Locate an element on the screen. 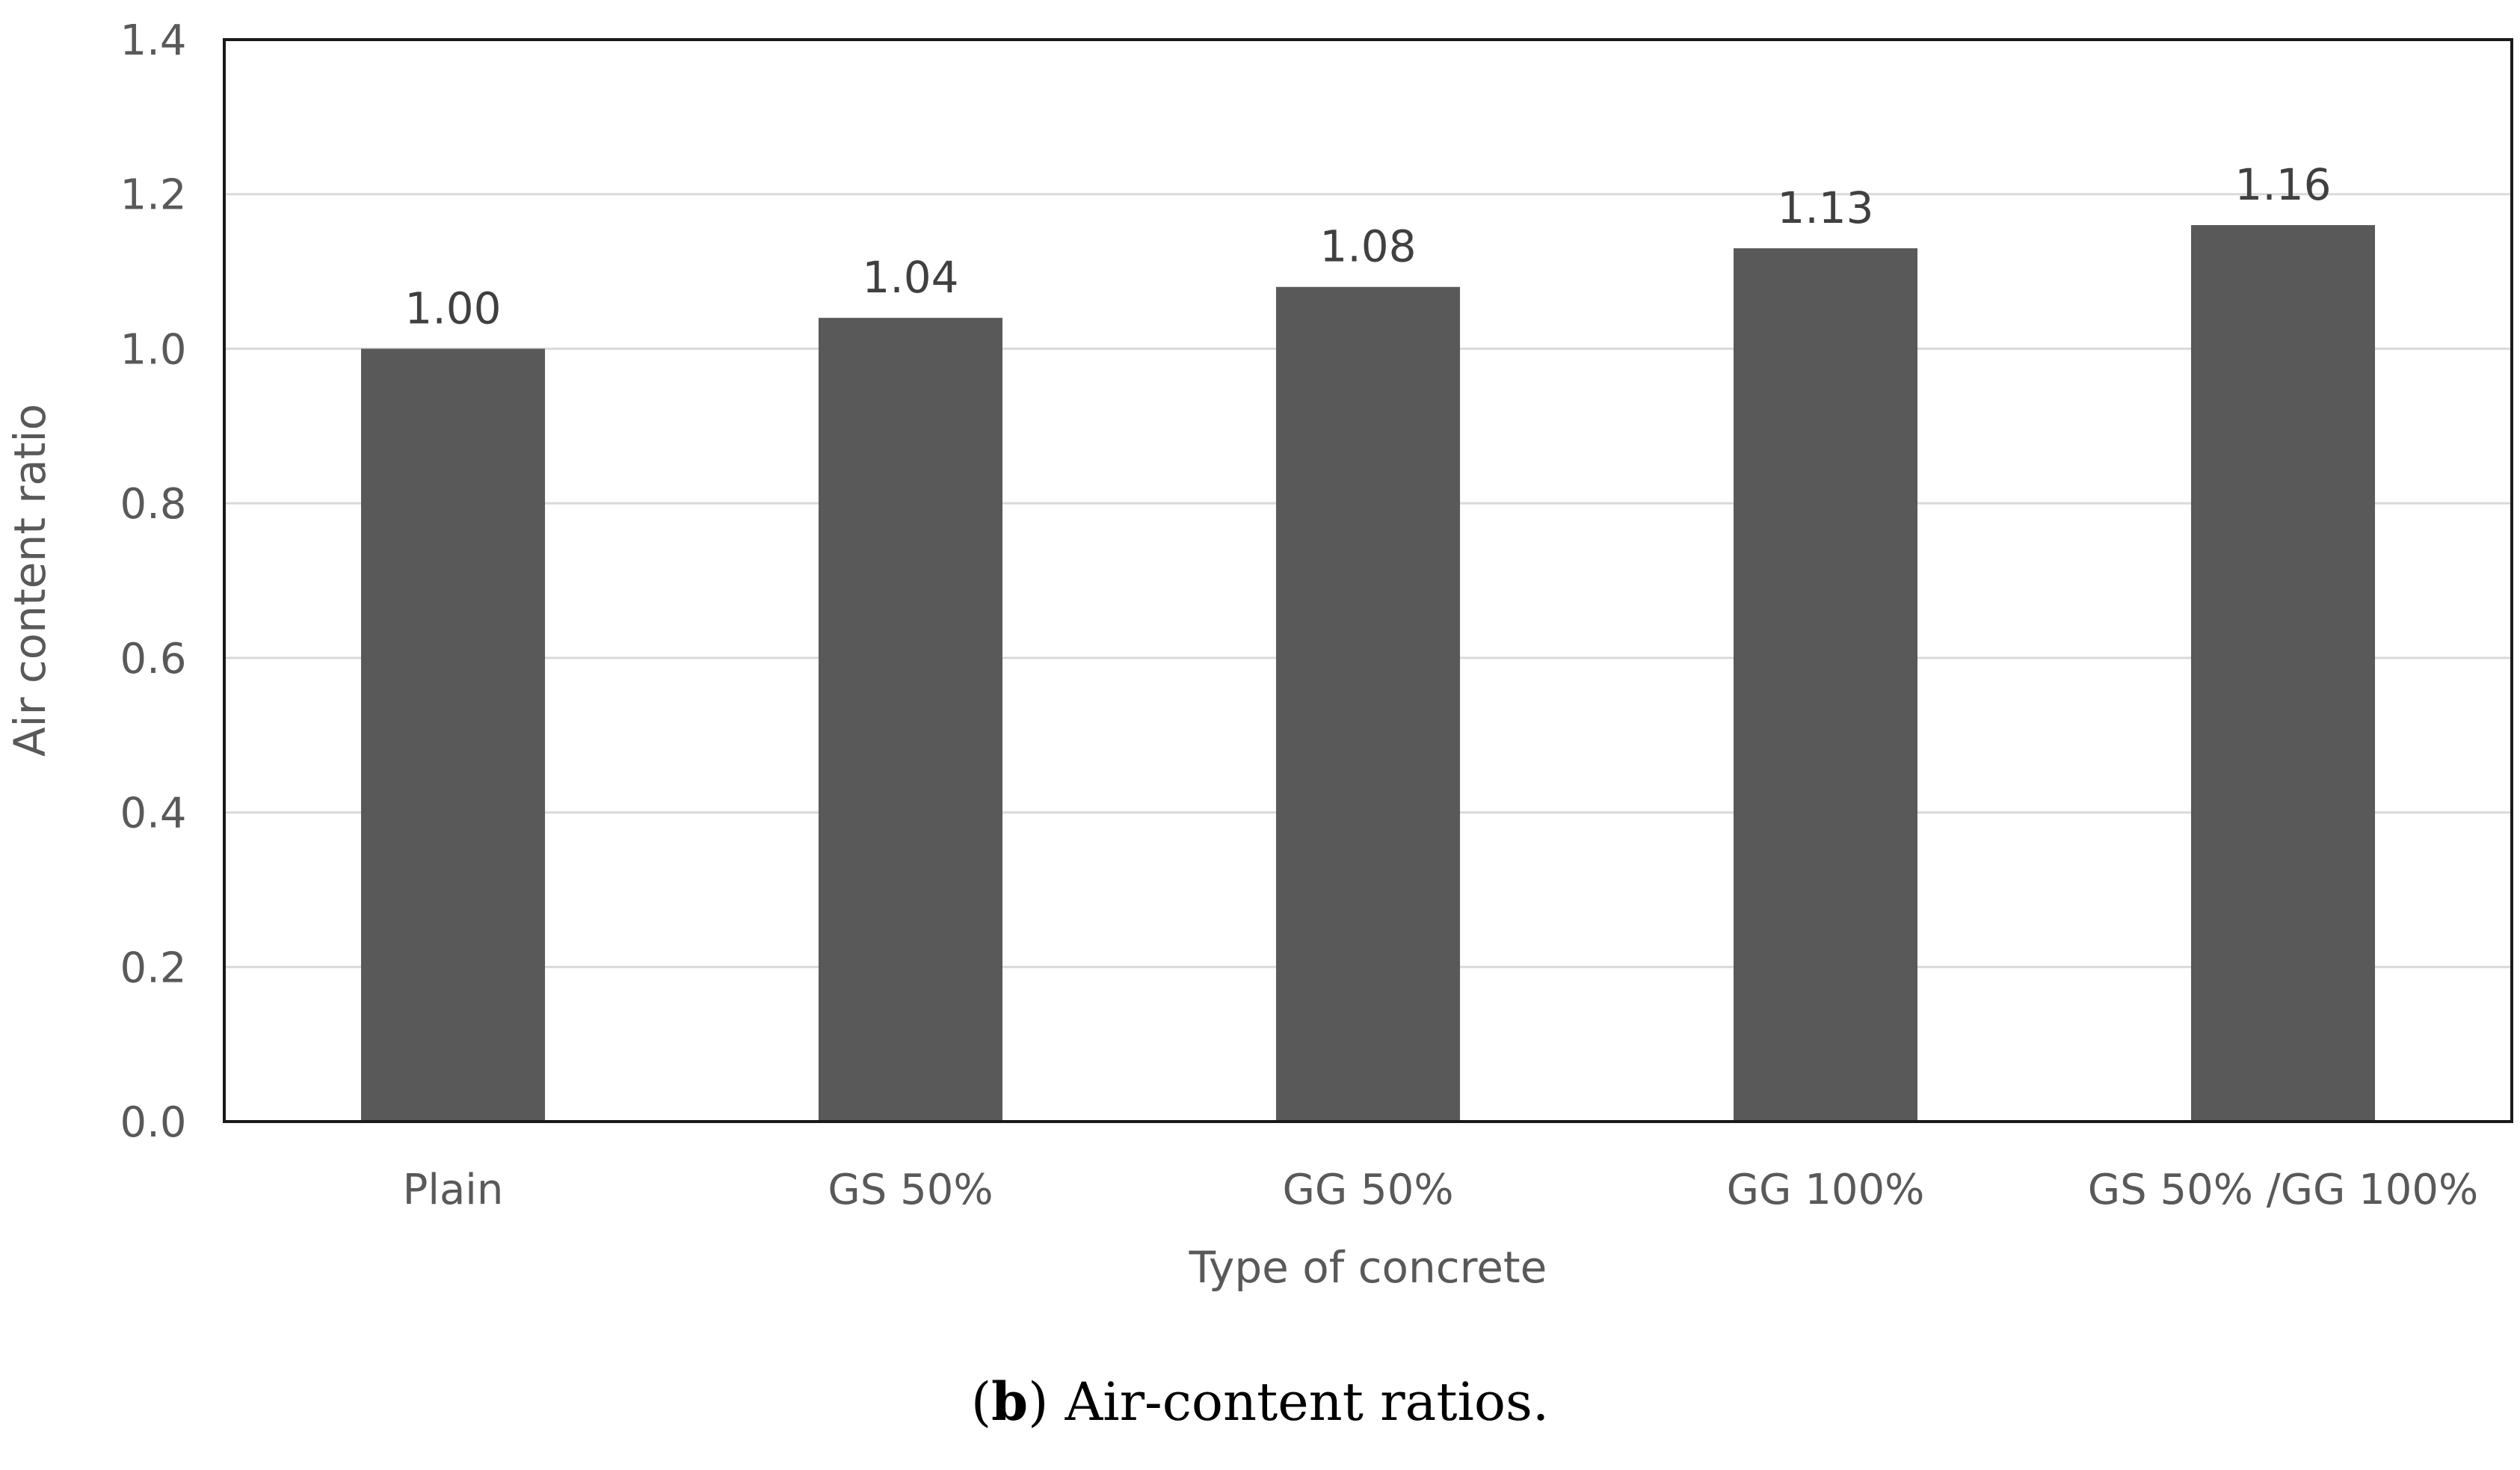 The height and width of the screenshot is (1470, 2520). x-axis-title: Type of concrete is located at coordinates (1368, 1267).